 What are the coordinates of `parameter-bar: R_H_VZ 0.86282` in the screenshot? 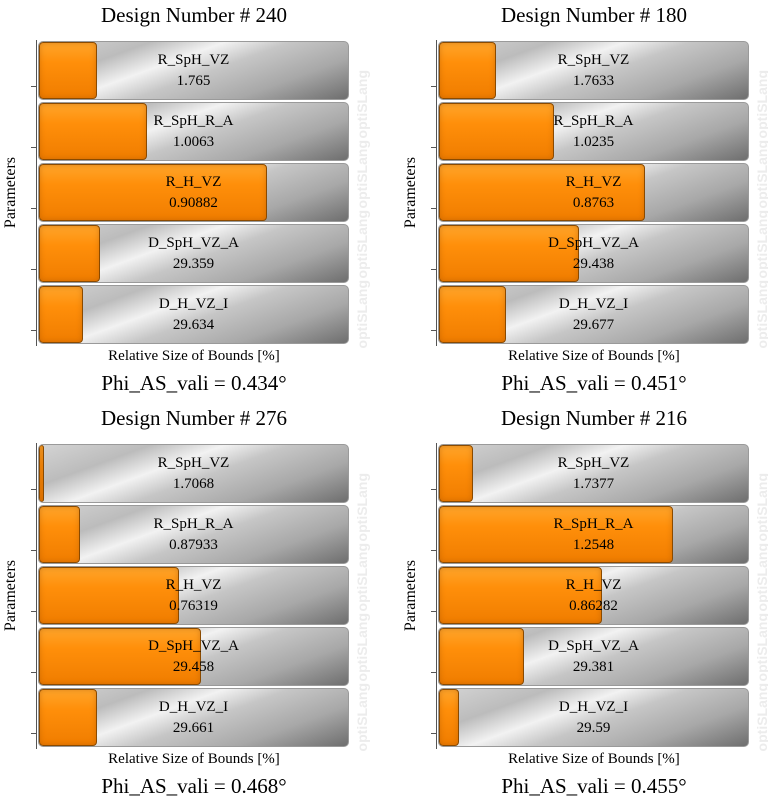 It's located at (593, 595).